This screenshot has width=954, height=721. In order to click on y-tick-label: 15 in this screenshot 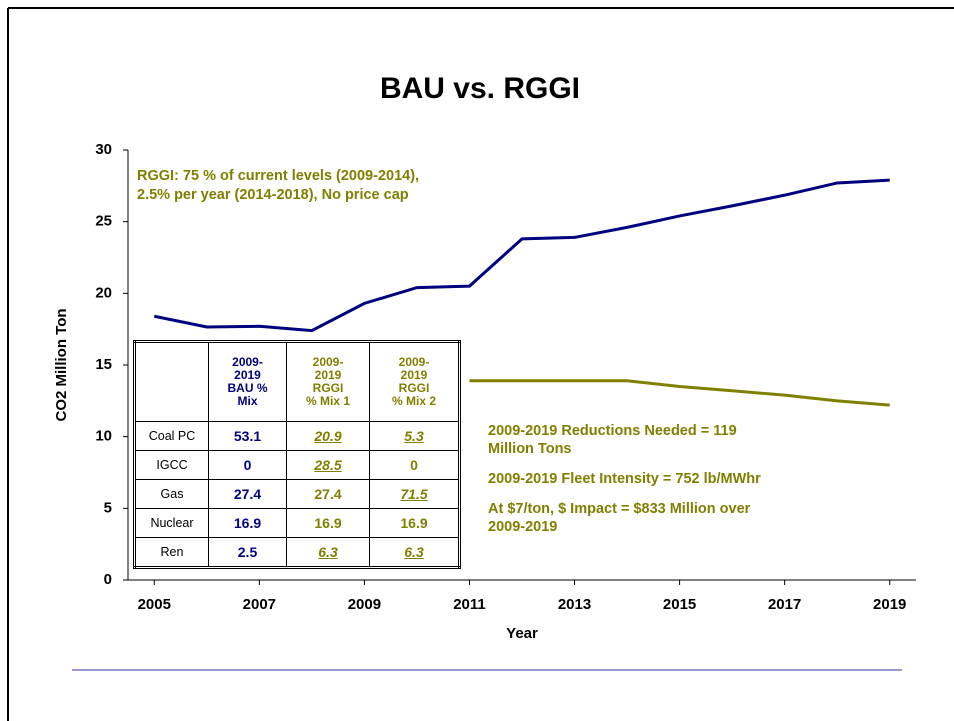, I will do `click(103, 364)`.